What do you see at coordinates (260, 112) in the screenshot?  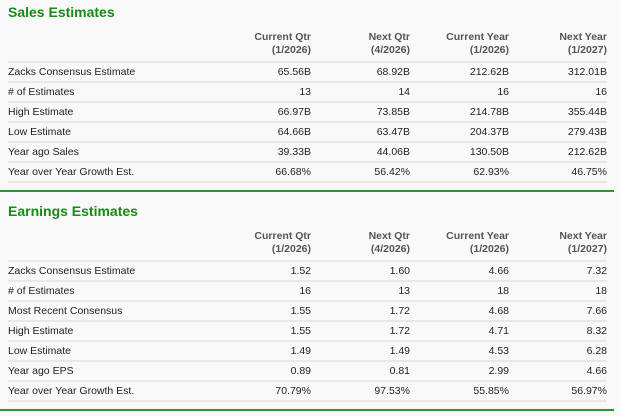 I see `cell-value: 66.97B` at bounding box center [260, 112].